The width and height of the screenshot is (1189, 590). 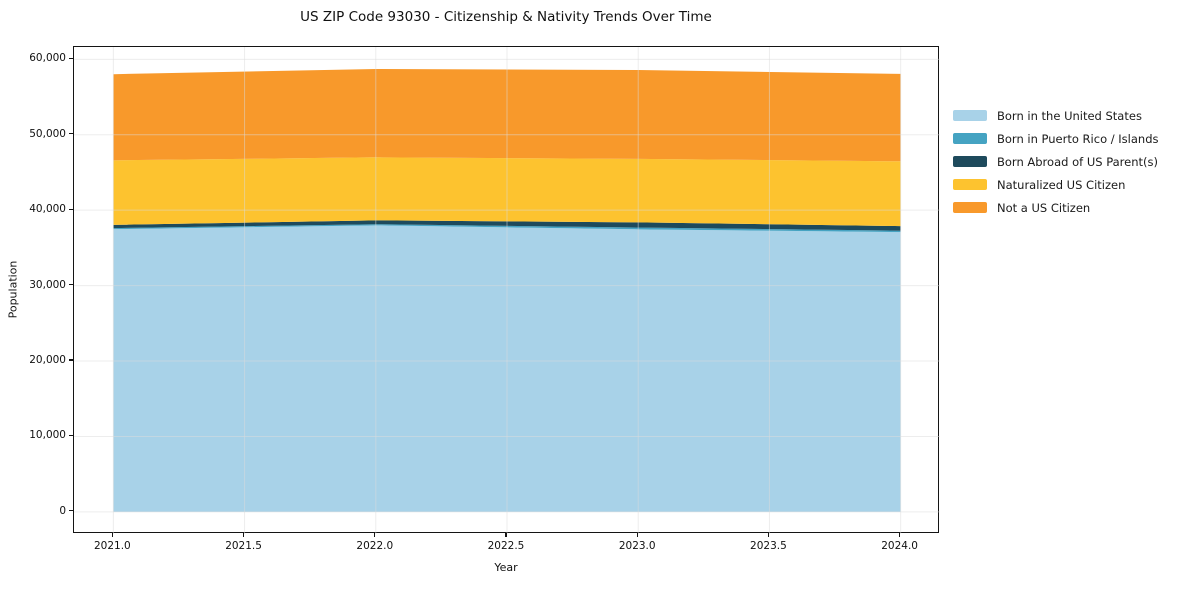 I want to click on x-tick-label: 2021.0, so click(x=112, y=546).